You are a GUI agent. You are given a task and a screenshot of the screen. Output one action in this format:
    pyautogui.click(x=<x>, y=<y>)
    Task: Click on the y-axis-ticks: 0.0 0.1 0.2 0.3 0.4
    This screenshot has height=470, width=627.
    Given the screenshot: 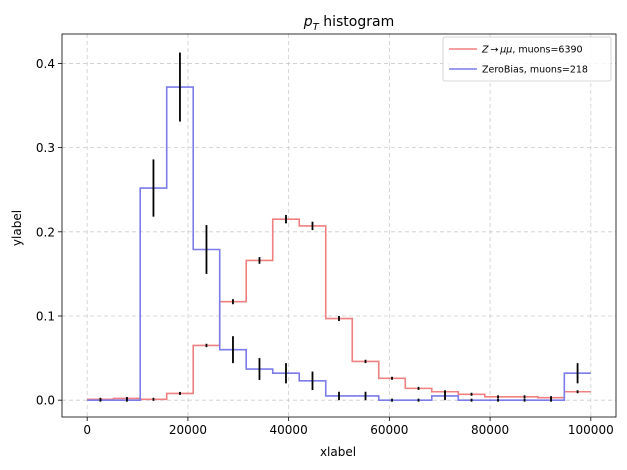 What is the action you would take?
    pyautogui.click(x=49, y=232)
    